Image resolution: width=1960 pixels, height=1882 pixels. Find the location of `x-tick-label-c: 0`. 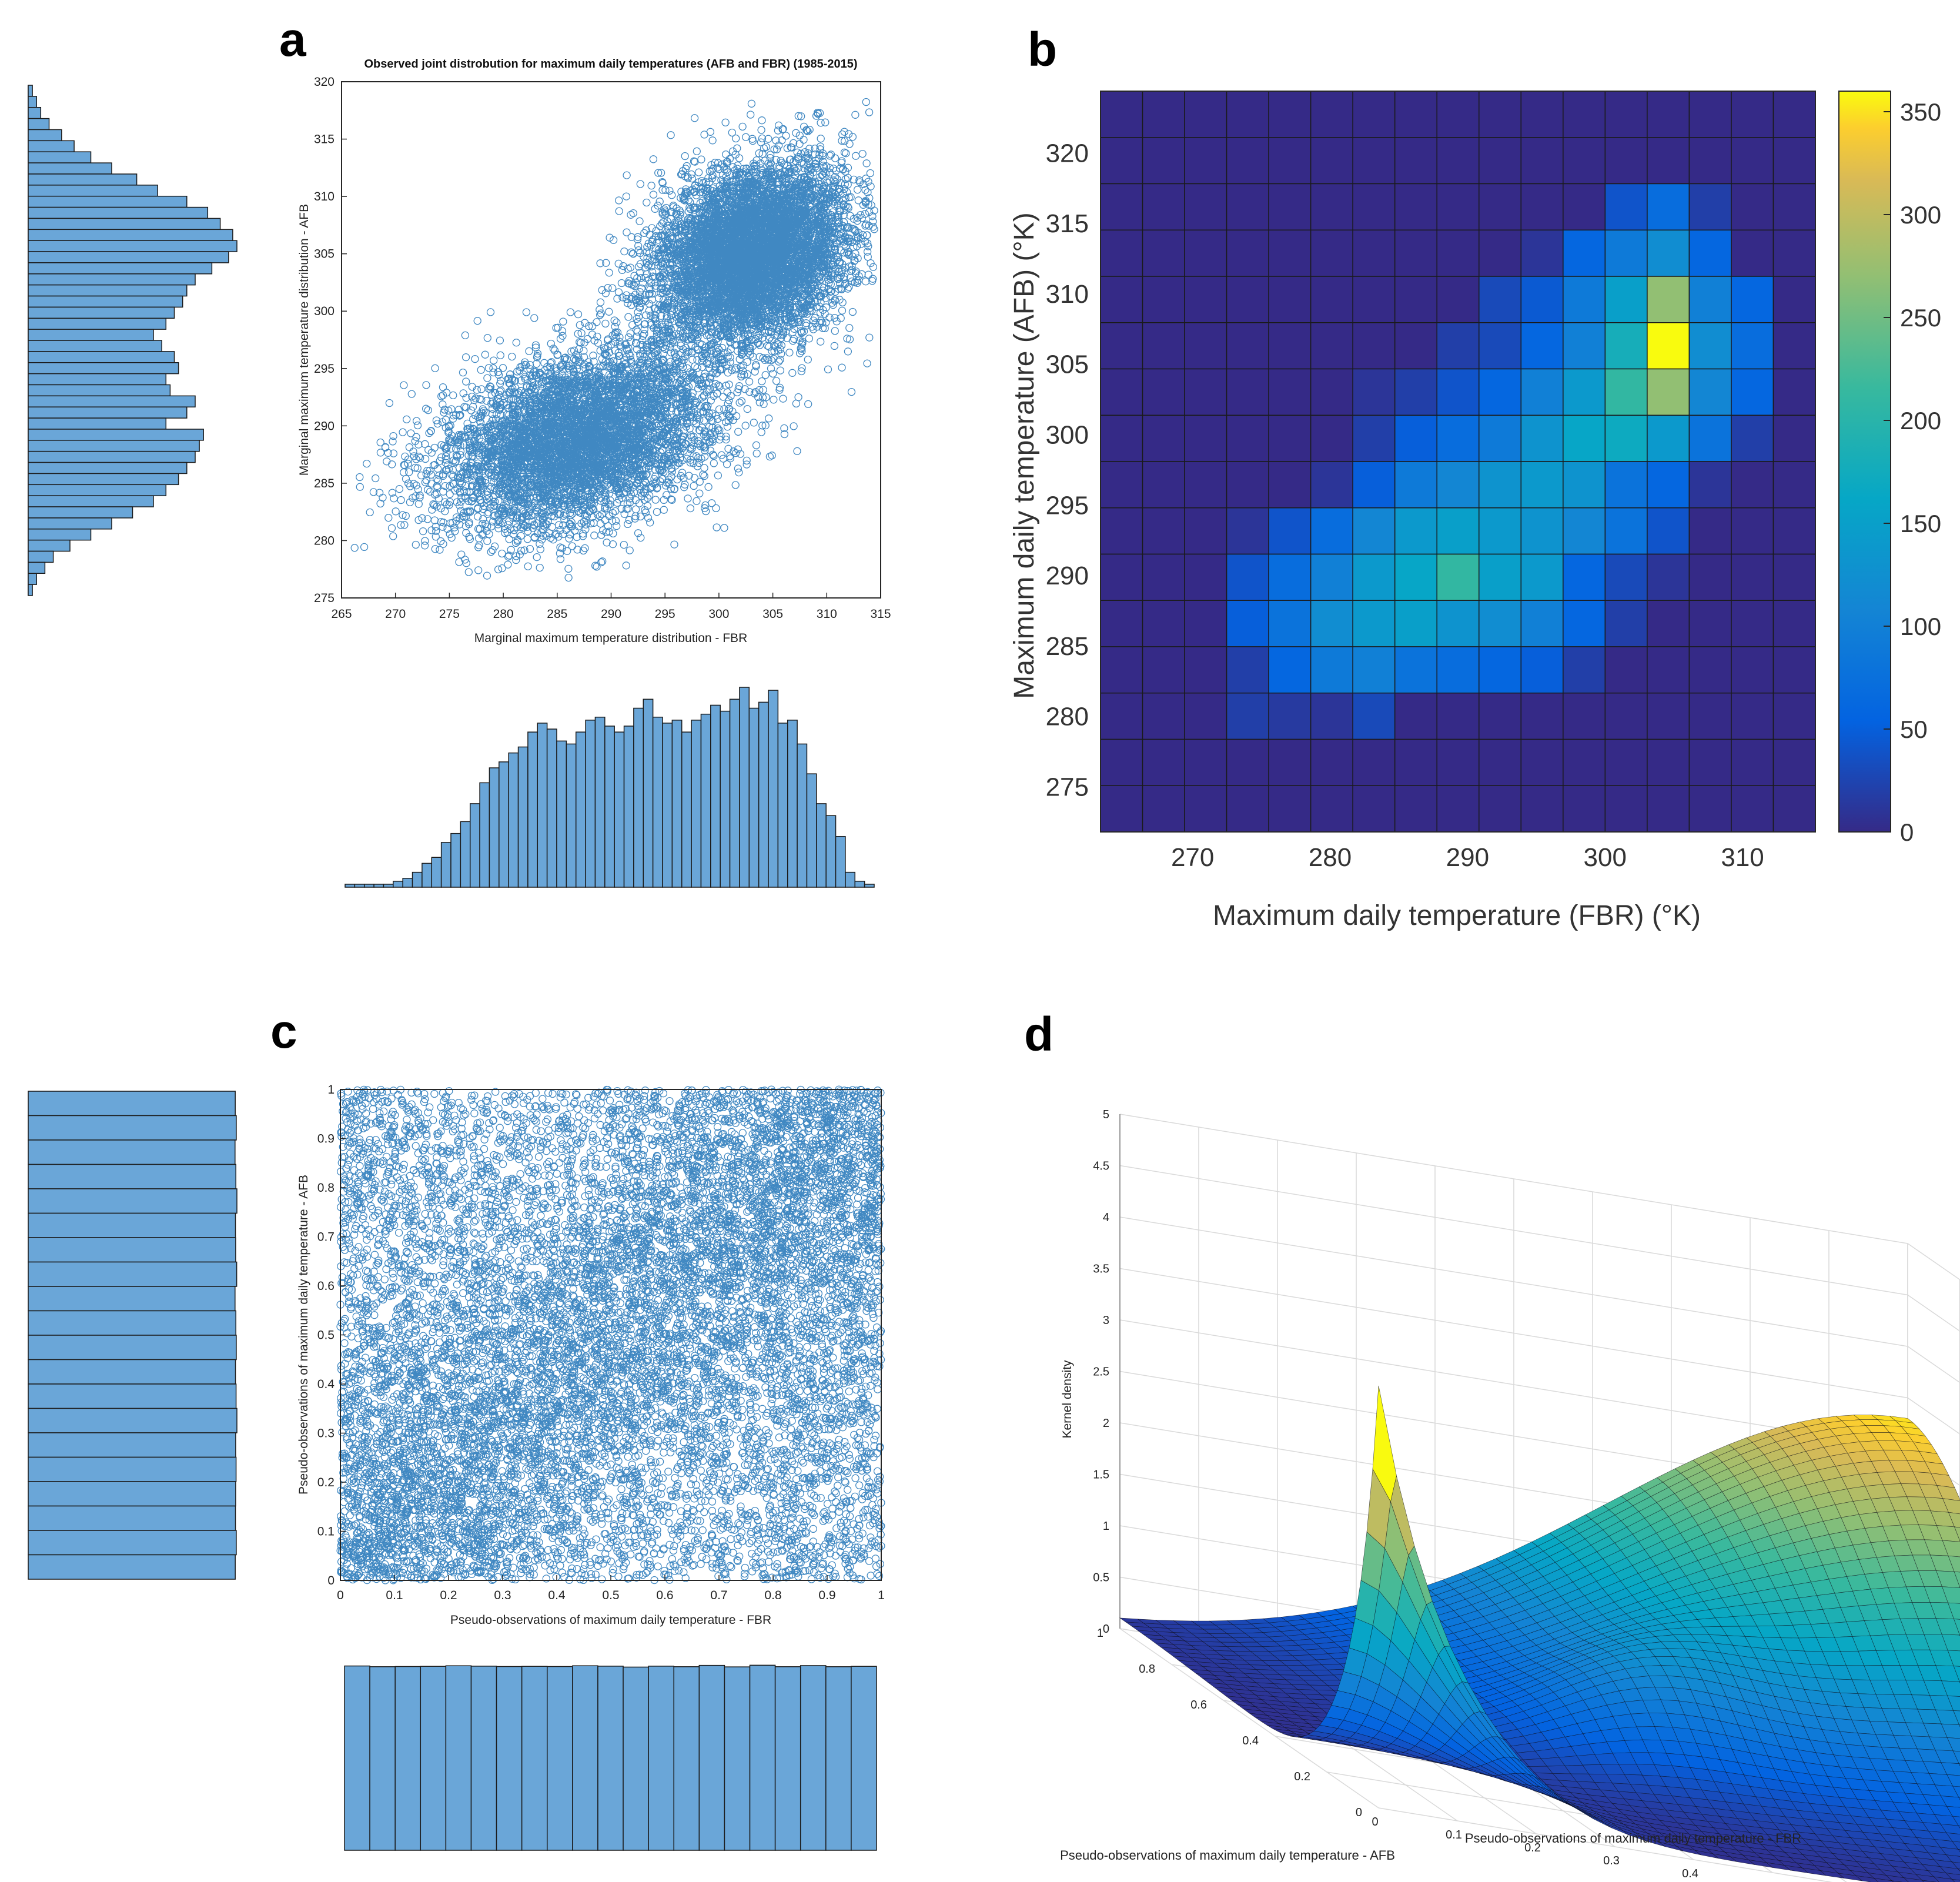

x-tick-label-c: 0 is located at coordinates (340, 1595).